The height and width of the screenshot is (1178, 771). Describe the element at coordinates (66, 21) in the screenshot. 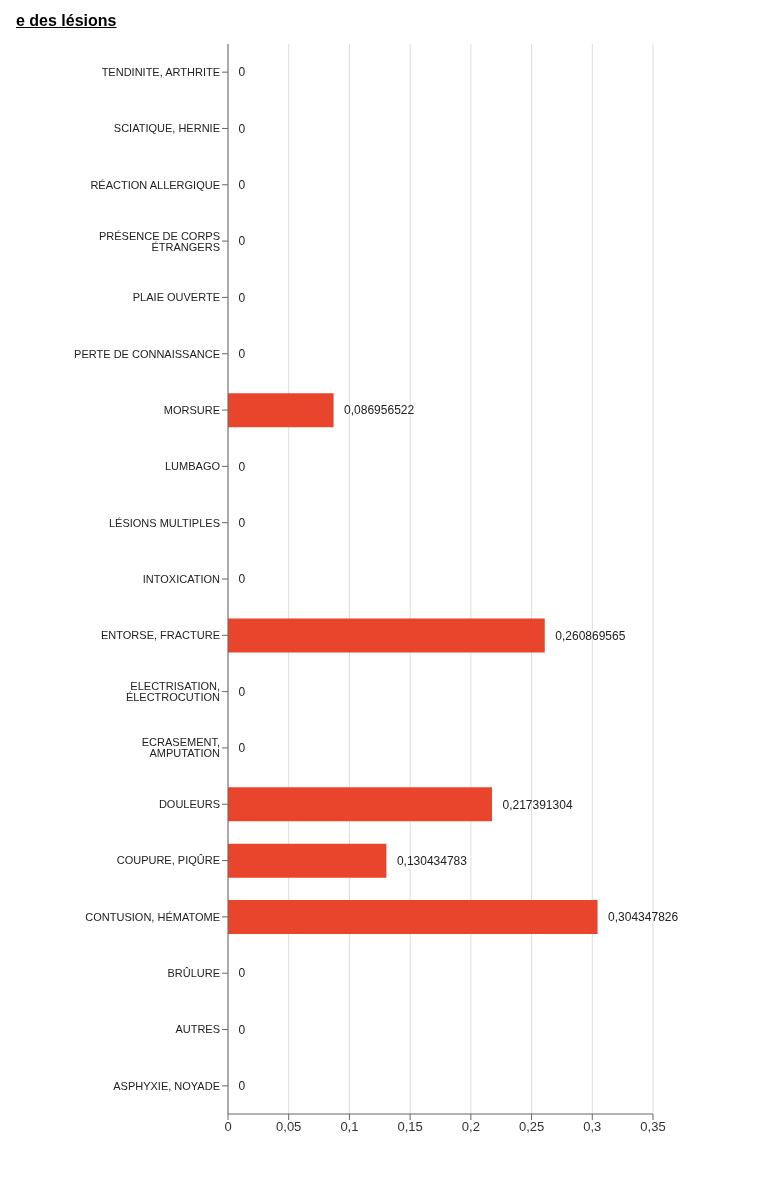

I see `text: e des lésions` at that location.